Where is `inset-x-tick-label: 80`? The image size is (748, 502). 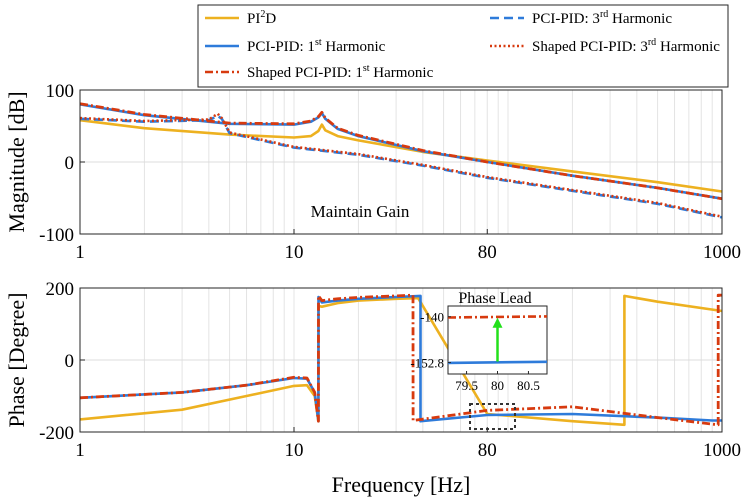 inset-x-tick-label: 80 is located at coordinates (497, 385).